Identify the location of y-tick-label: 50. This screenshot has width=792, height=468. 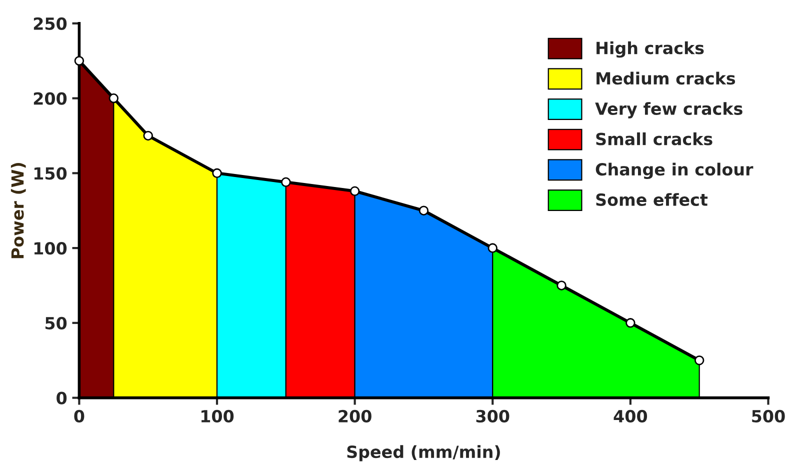
(56, 323).